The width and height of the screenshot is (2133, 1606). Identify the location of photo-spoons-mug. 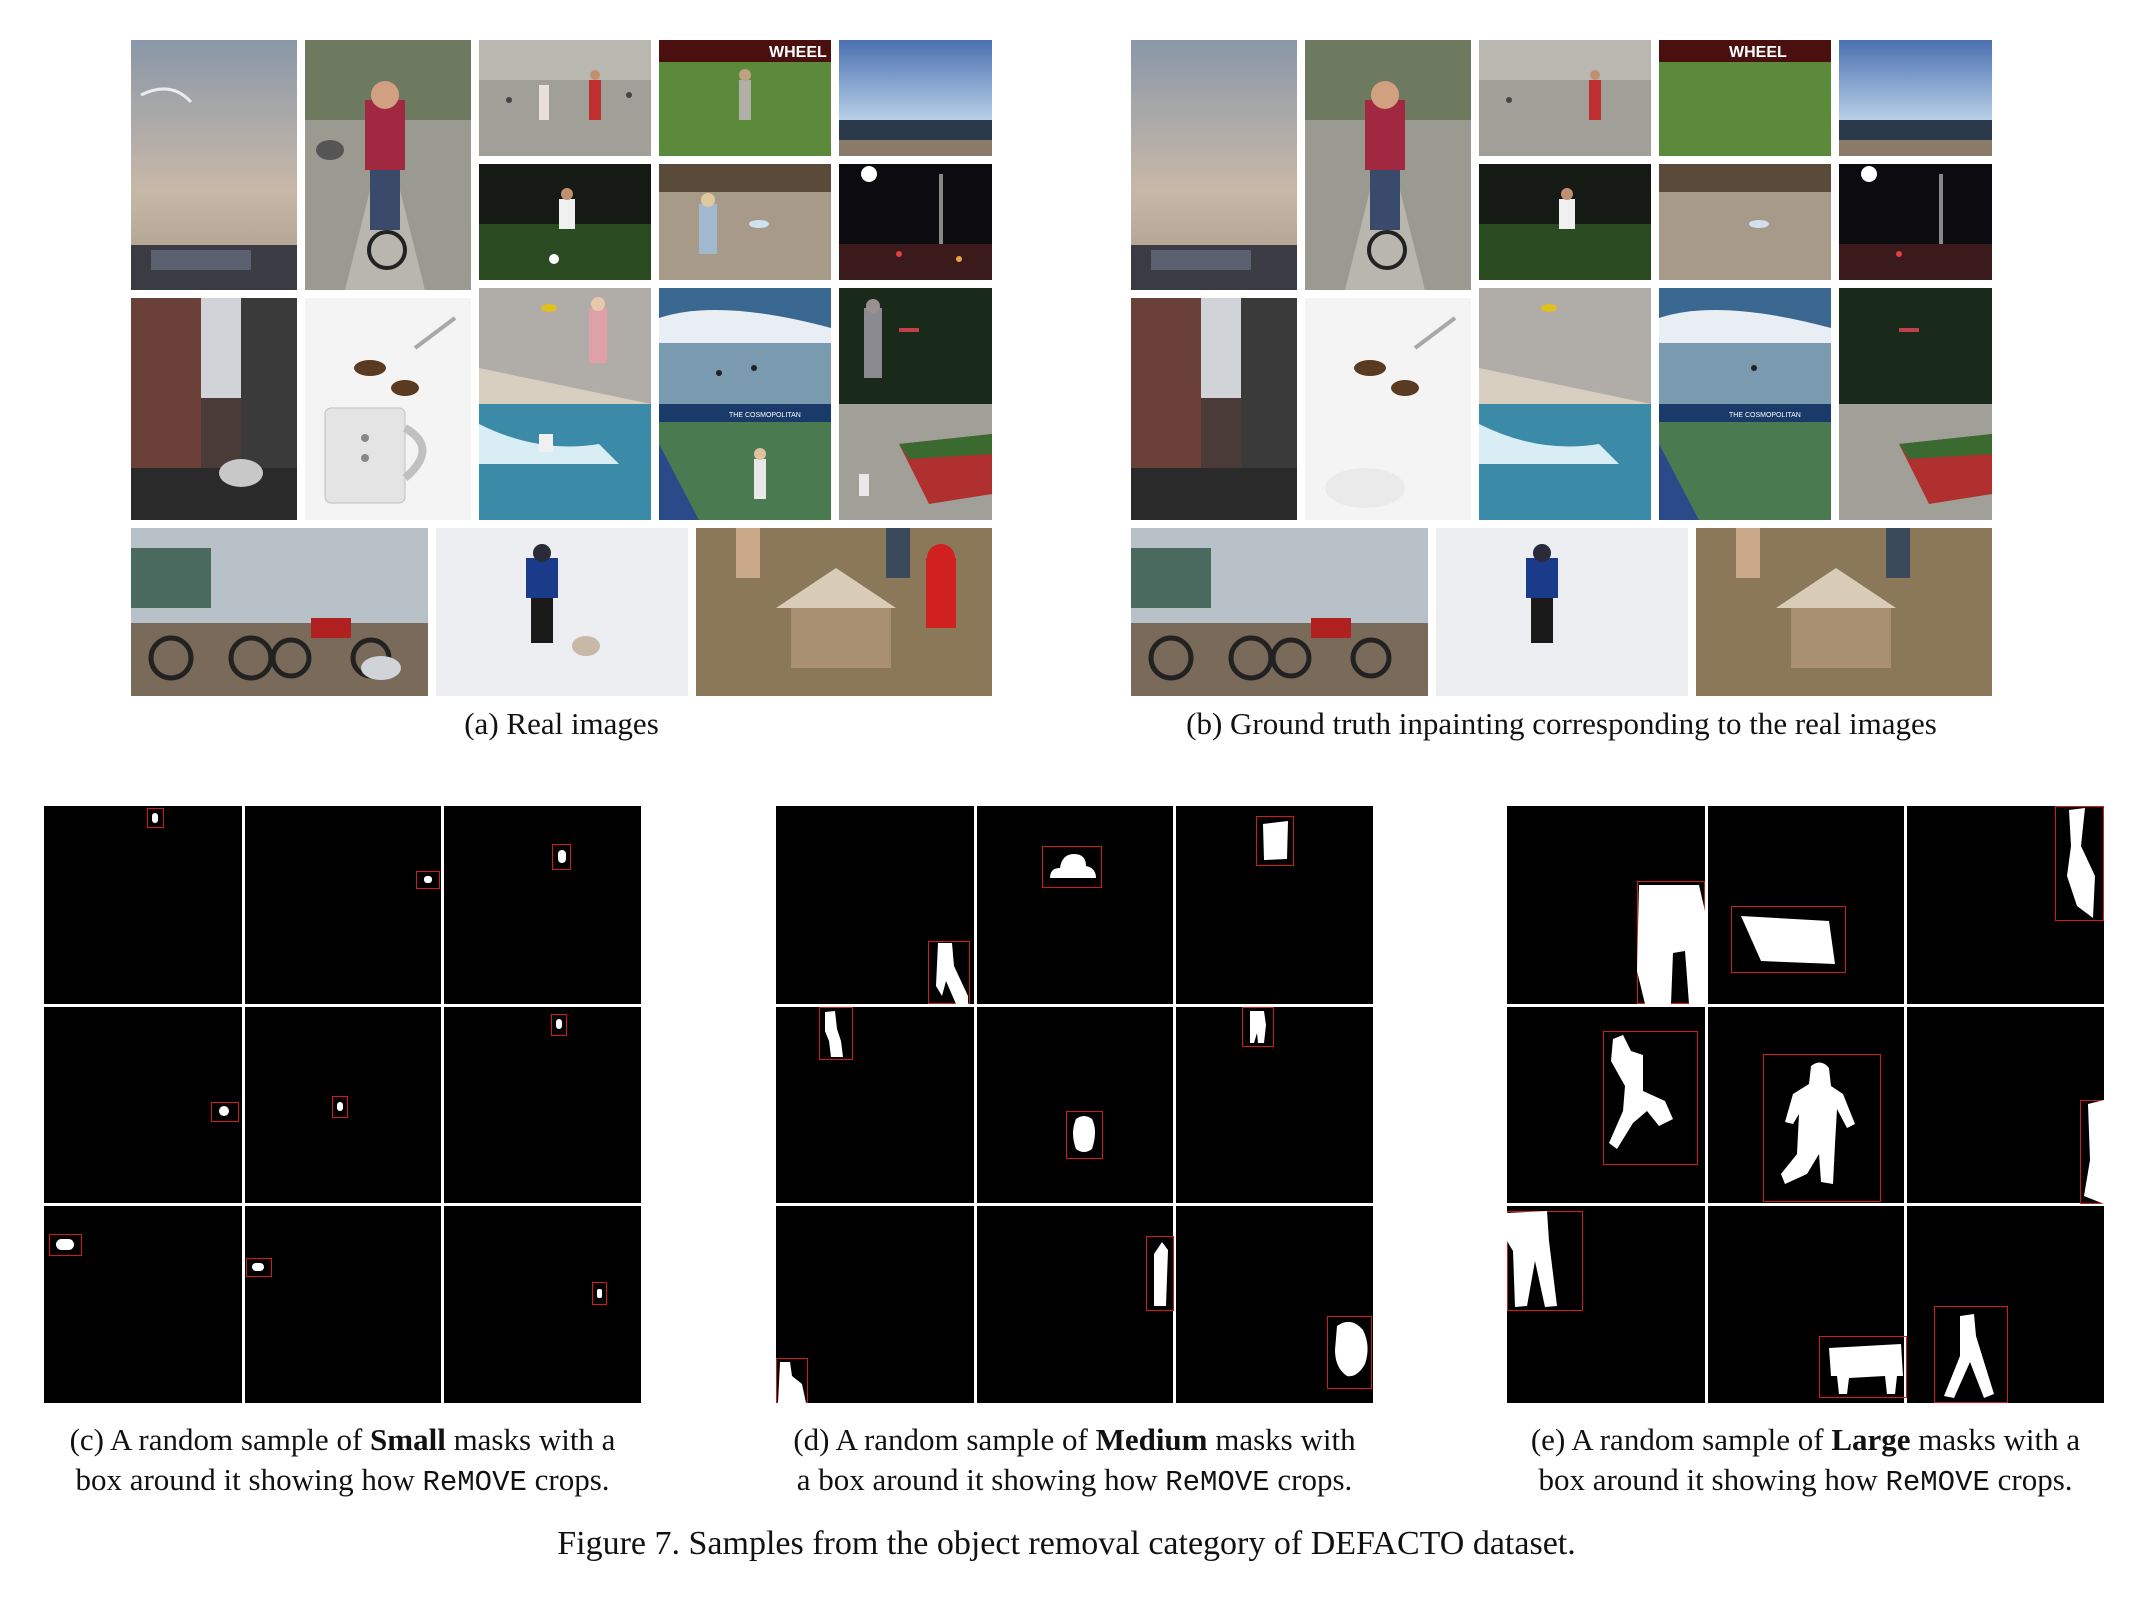
(388, 409).